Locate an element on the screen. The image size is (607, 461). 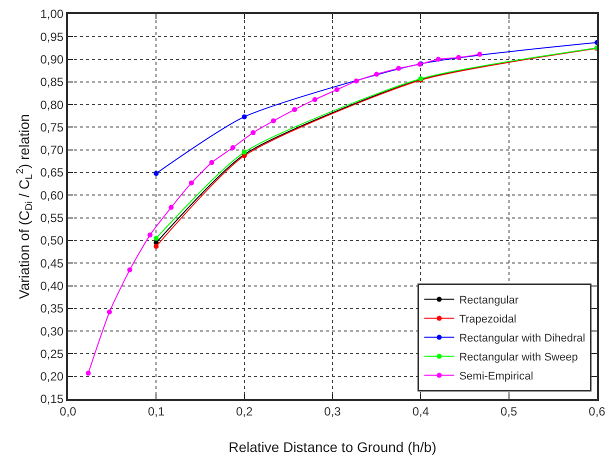
y-tick-label: 0,20 is located at coordinates (52, 377).